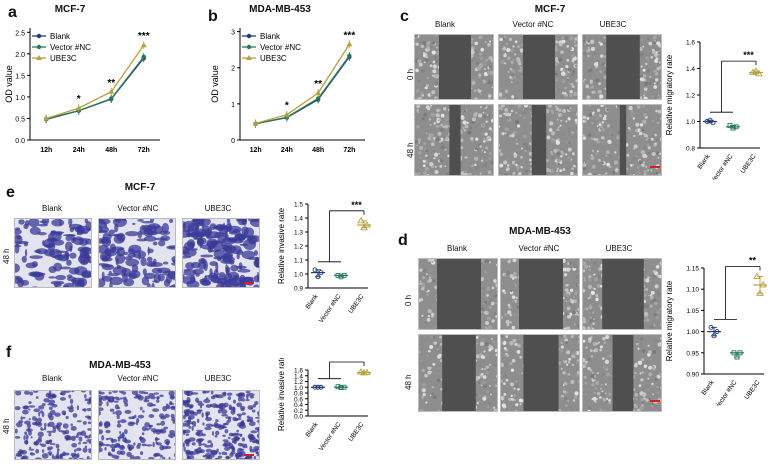 The width and height of the screenshot is (784, 470). Describe the element at coordinates (137, 253) in the screenshot. I see `invasion-image-vector` at that location.